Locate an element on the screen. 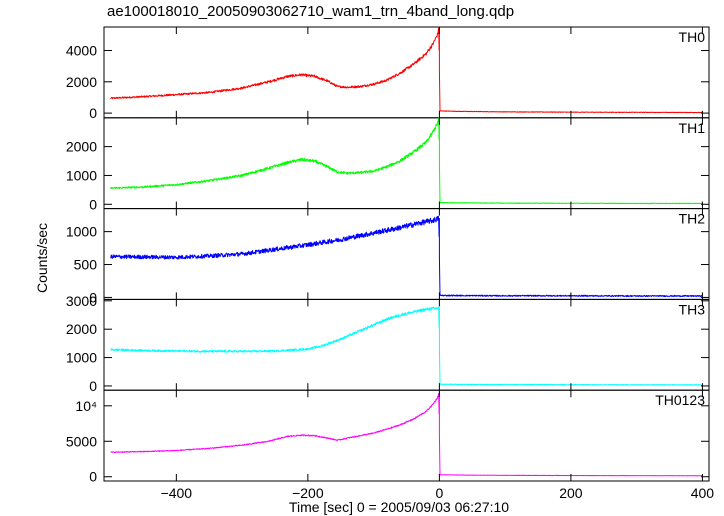  y-tick-label-th0: 4000 is located at coordinates (81, 50).